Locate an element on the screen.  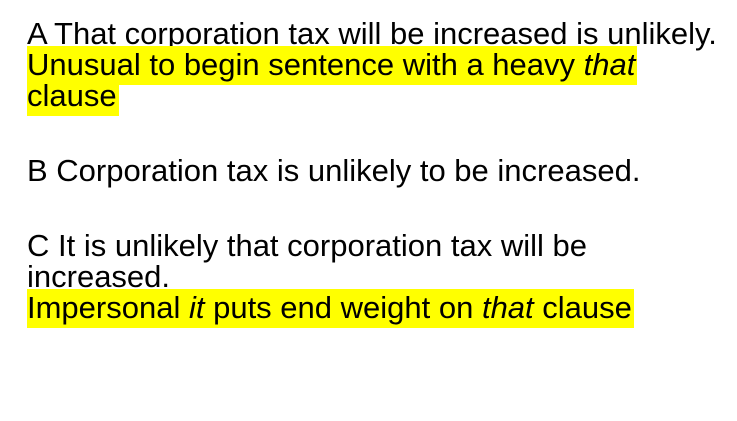
note-text: Unusual to begin sentence with a heavy is located at coordinates (305, 64).